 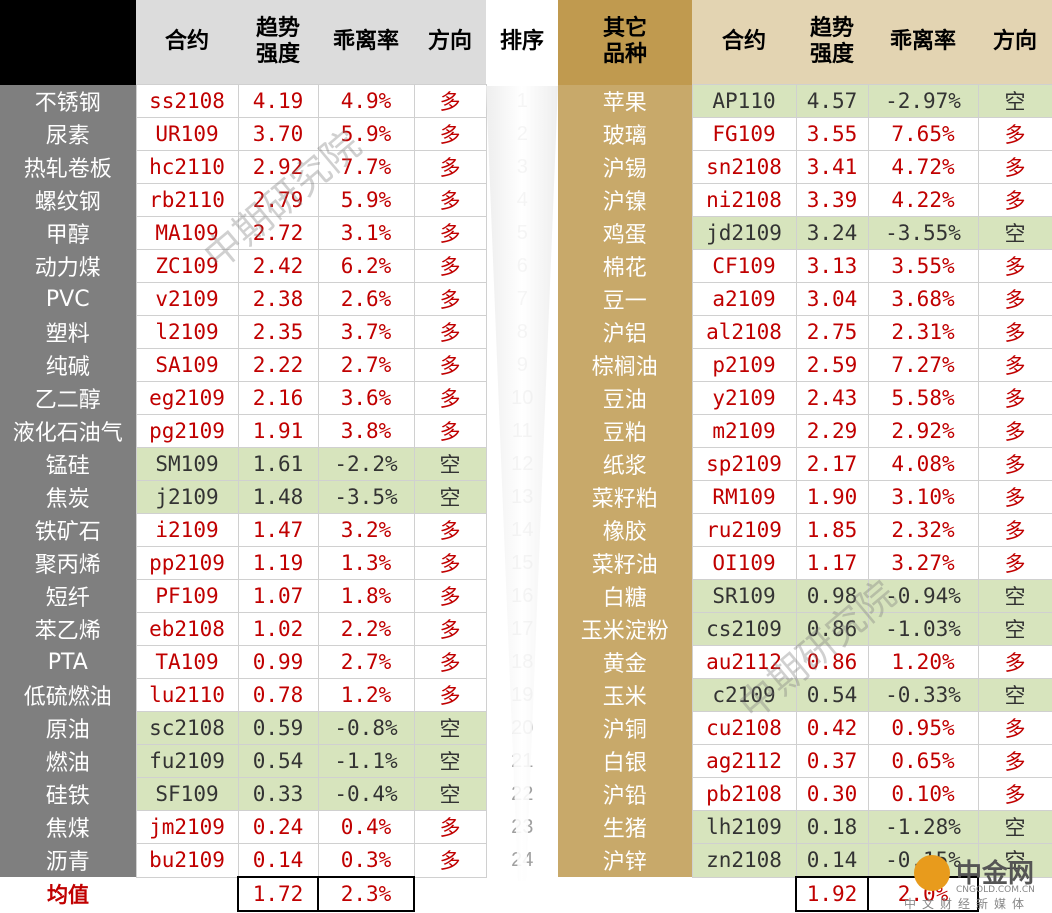 I want to click on average-row: 均值 1.72 2.3% 1.92 2.0%, so click(x=526, y=894).